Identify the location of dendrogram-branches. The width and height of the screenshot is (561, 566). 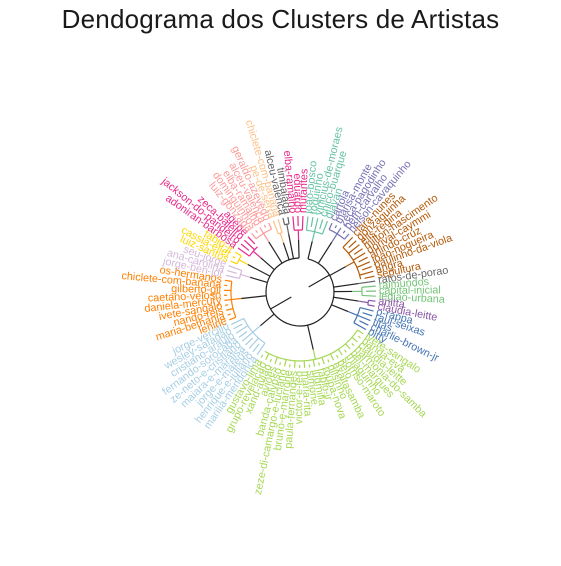
(300, 292).